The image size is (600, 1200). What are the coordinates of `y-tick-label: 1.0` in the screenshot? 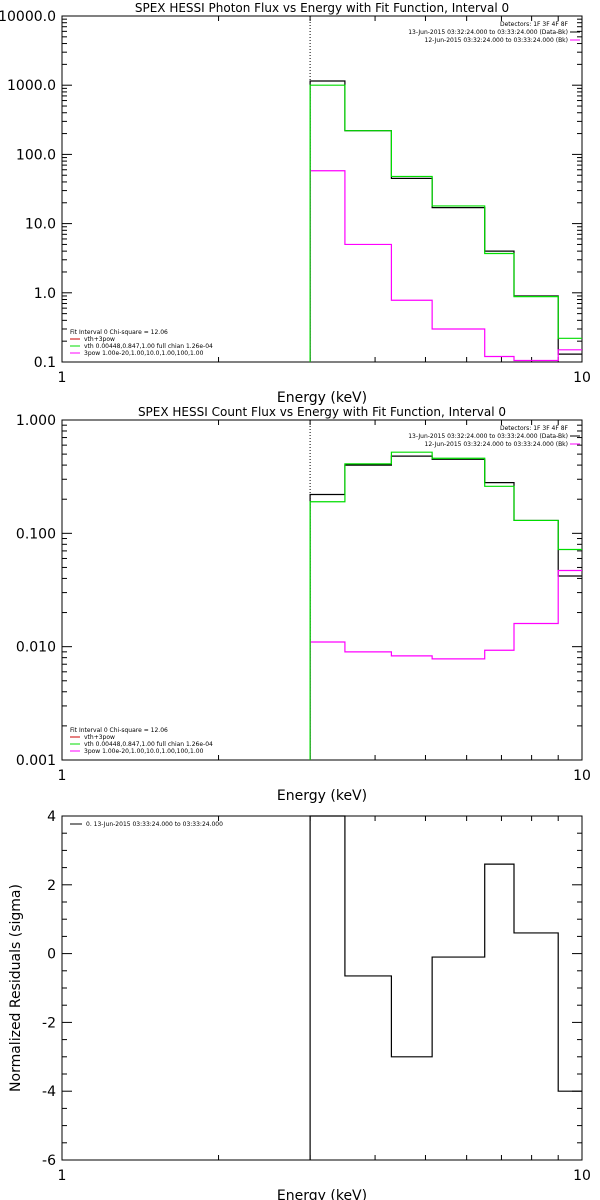 It's located at (45, 294).